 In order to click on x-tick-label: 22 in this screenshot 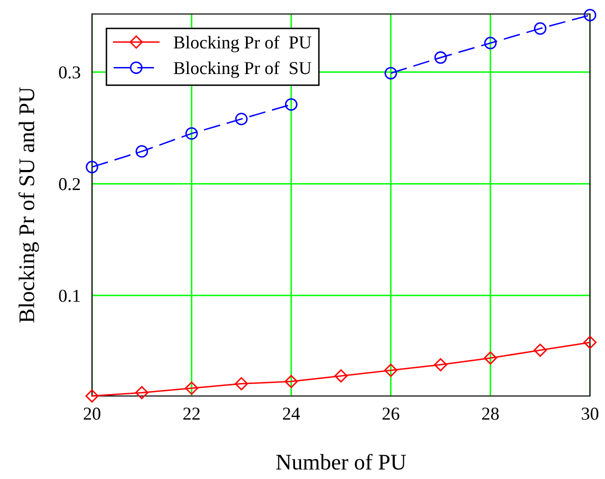, I will do `click(191, 414)`.